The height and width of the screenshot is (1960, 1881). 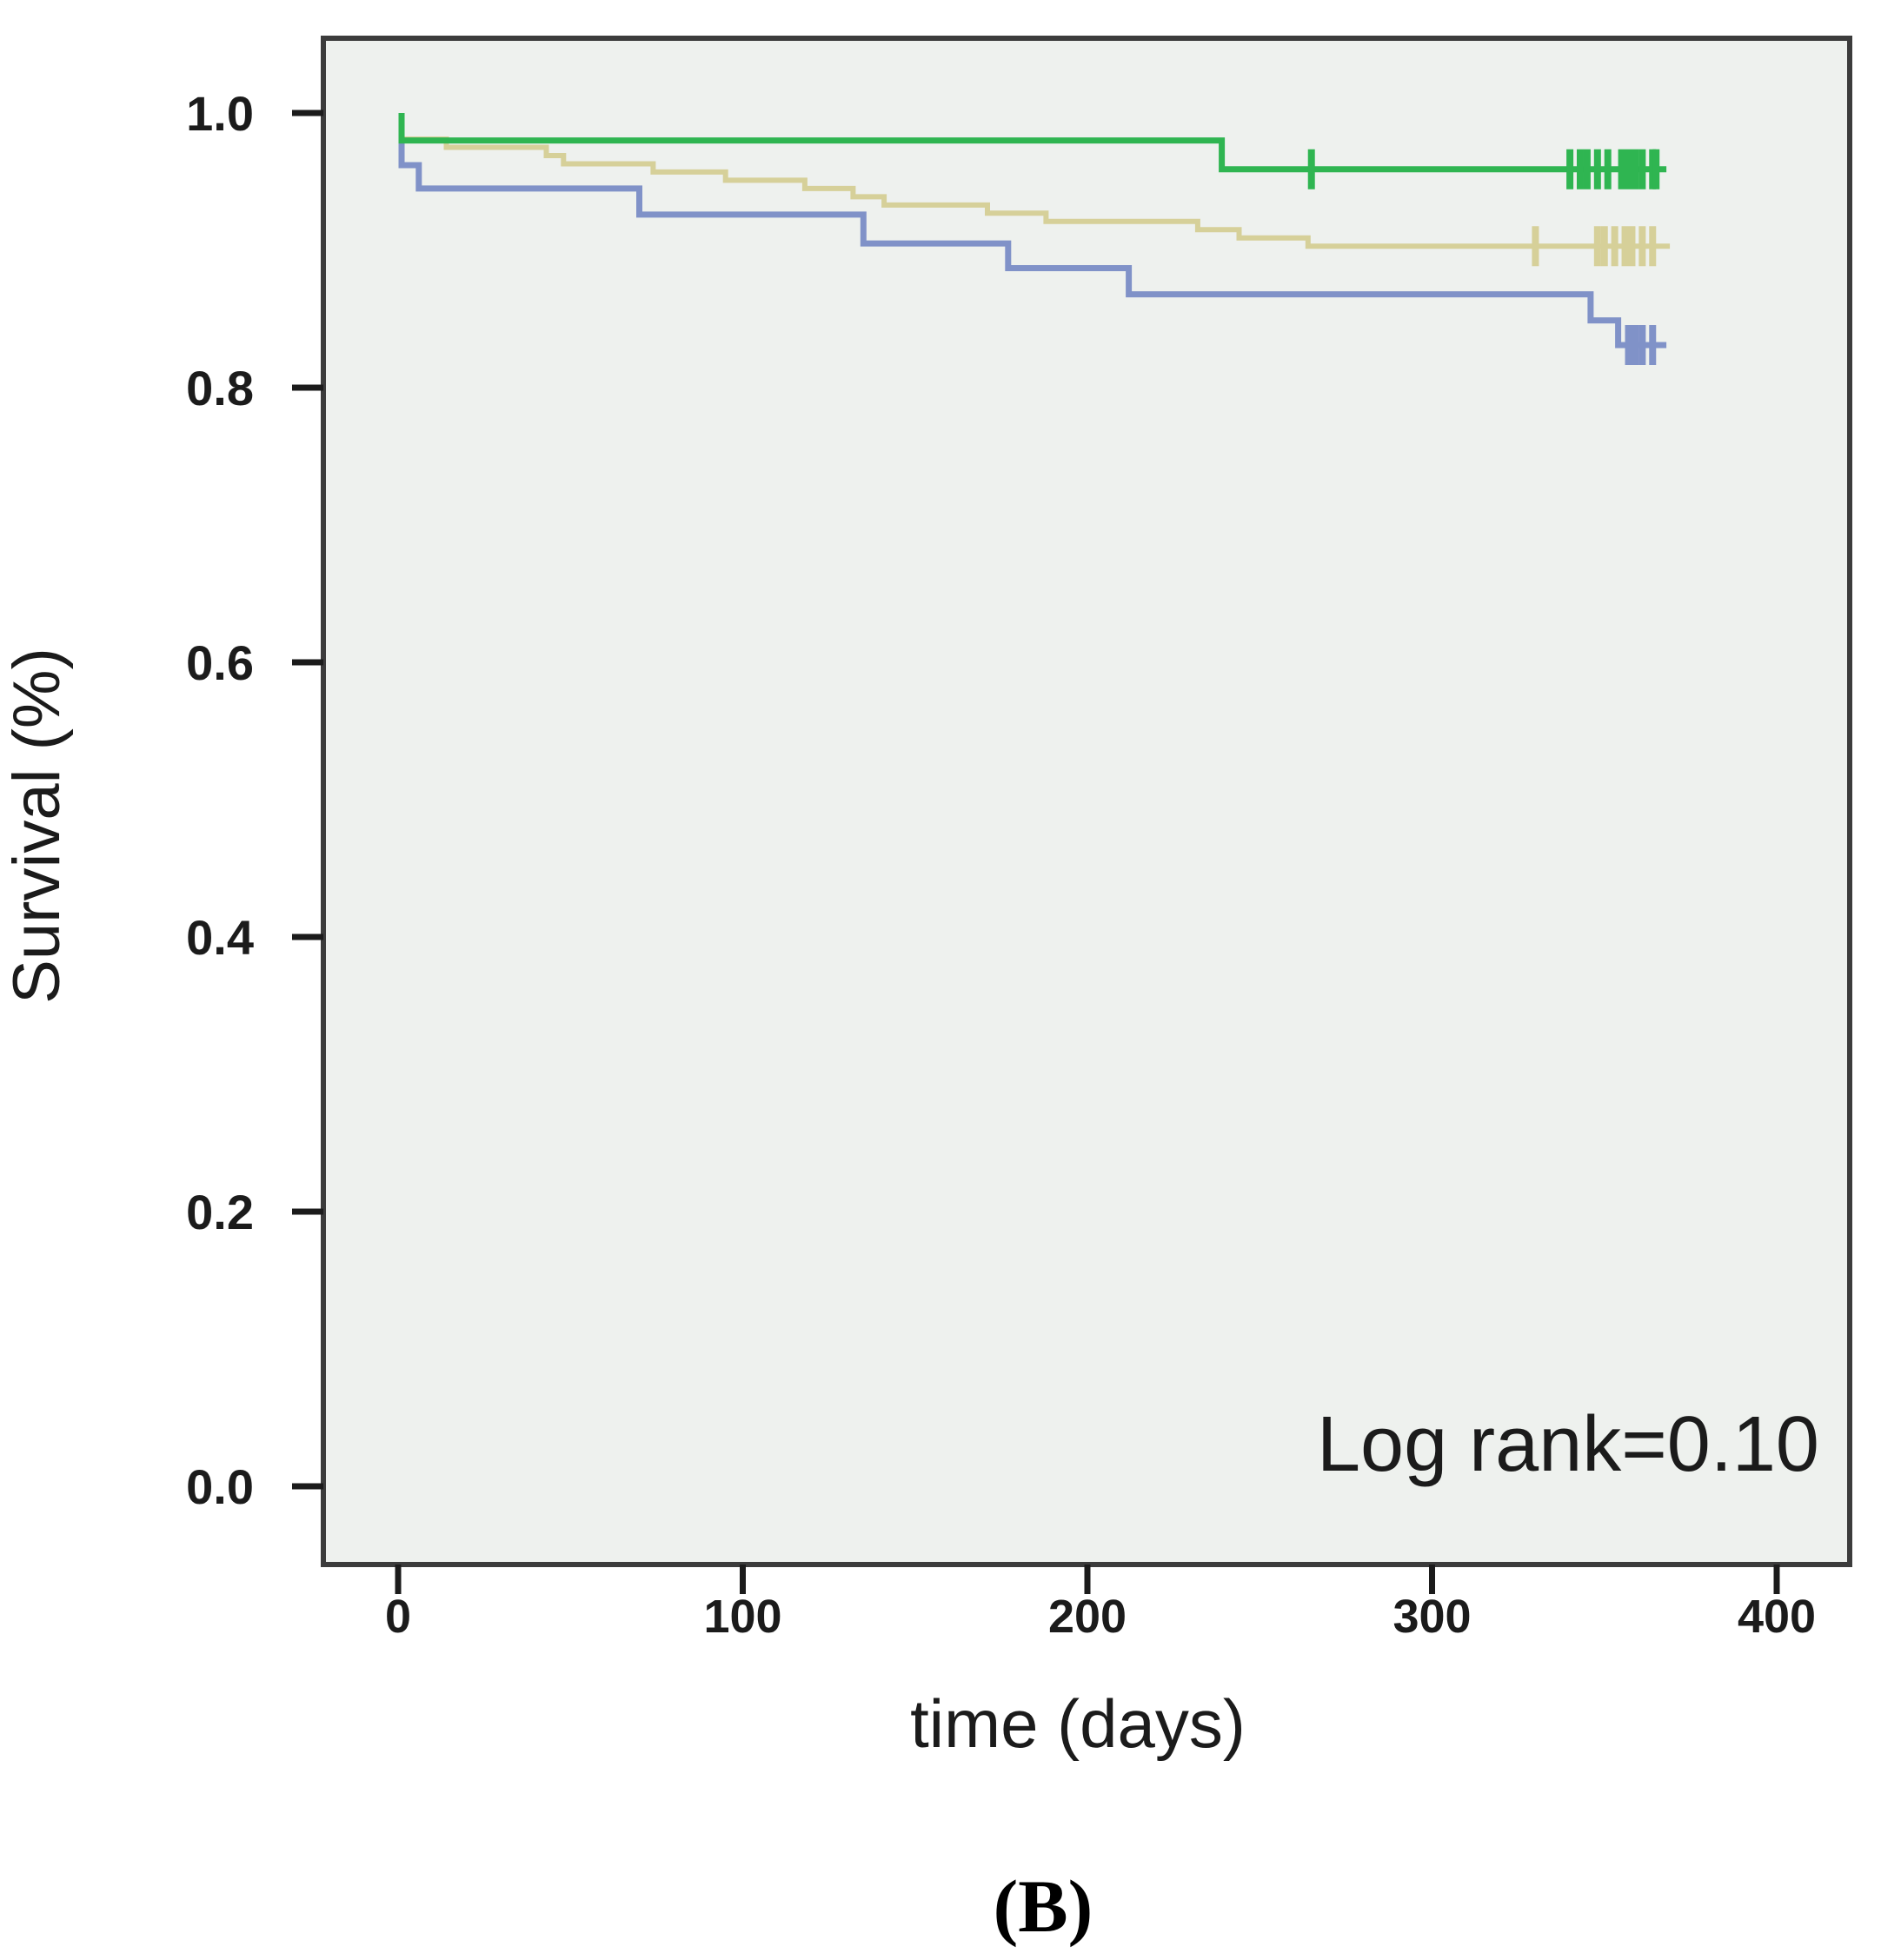 What do you see at coordinates (1087, 1617) in the screenshot?
I see `x-tick-label: 200` at bounding box center [1087, 1617].